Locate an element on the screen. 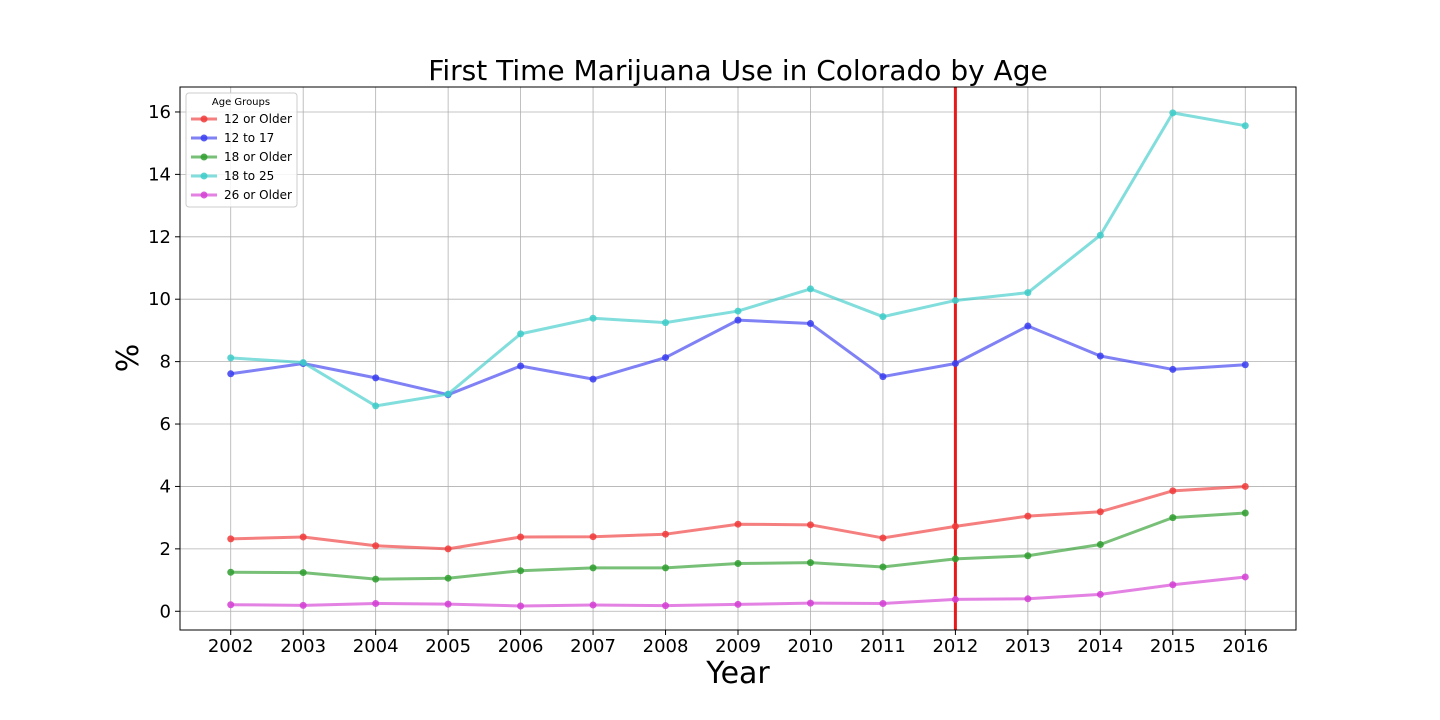 The image size is (1440, 720). legend-box is located at coordinates (241, 150).